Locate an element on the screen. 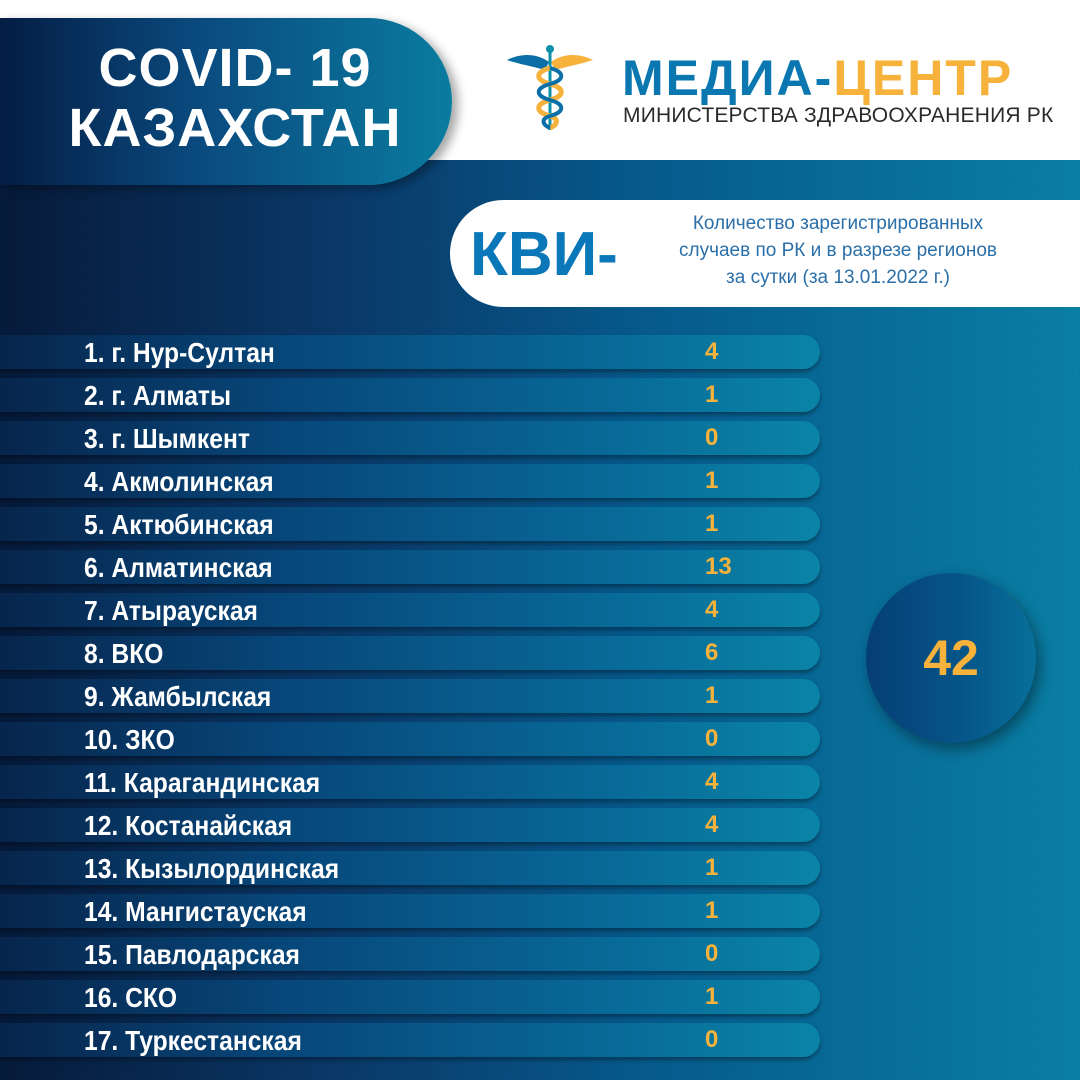 Image resolution: width=1080 pixels, height=1080 pixels. title-line-country: КАЗАХСТАН is located at coordinates (235, 128).